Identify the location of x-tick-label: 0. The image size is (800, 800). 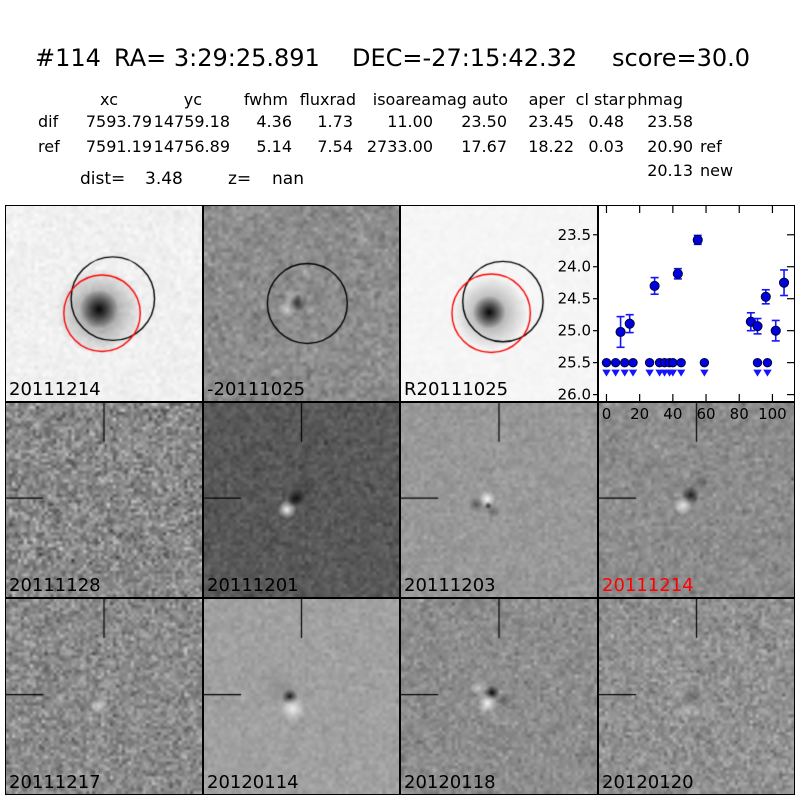
(607, 414).